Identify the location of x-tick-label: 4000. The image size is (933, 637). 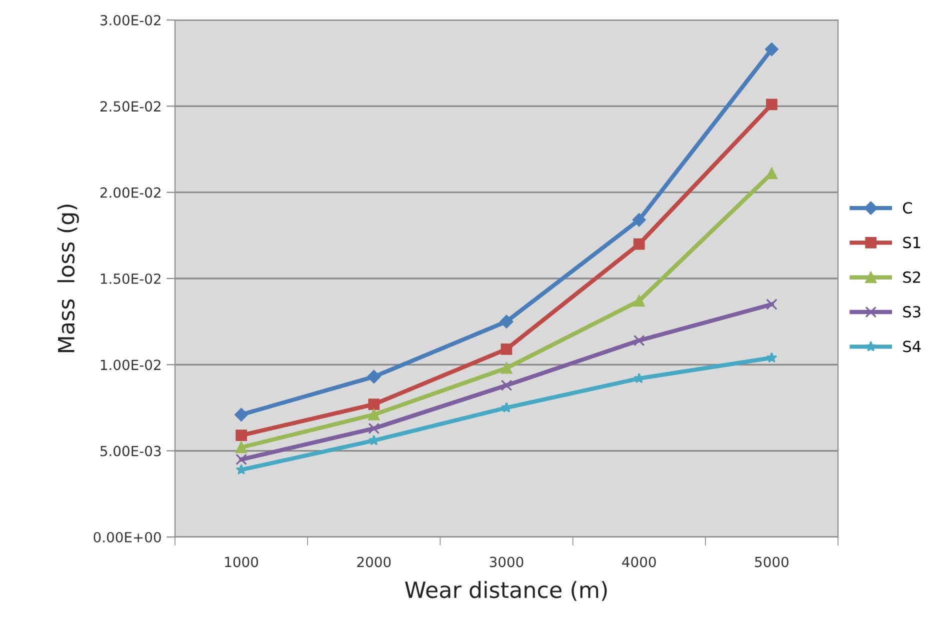
(639, 562).